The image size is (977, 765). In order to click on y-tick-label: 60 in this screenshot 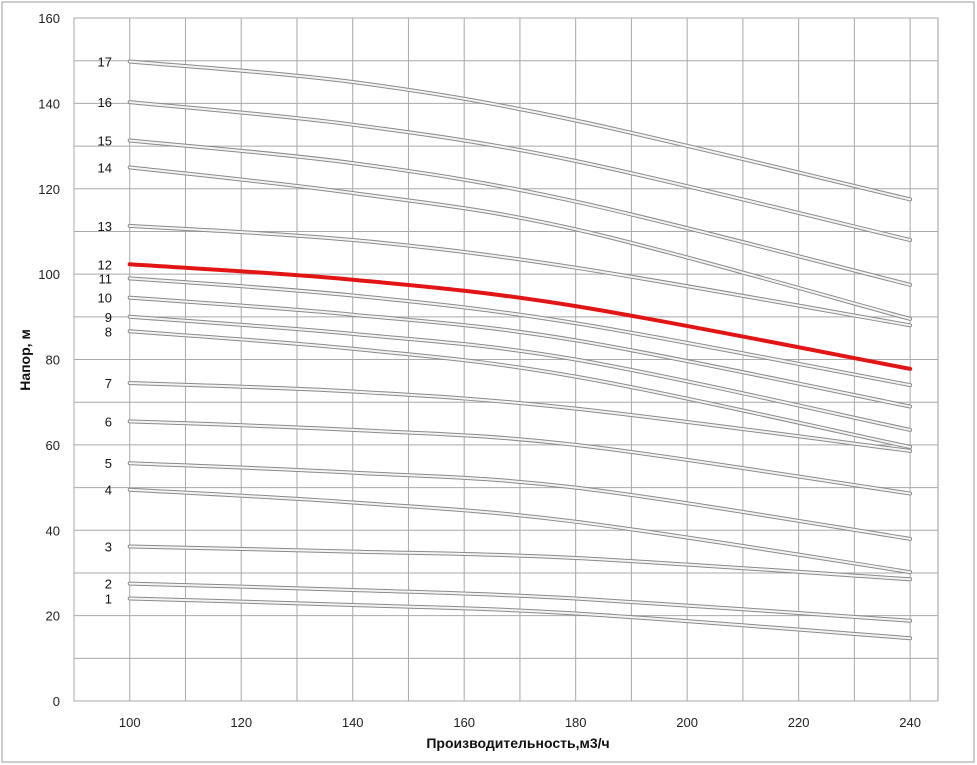, I will do `click(53, 445)`.